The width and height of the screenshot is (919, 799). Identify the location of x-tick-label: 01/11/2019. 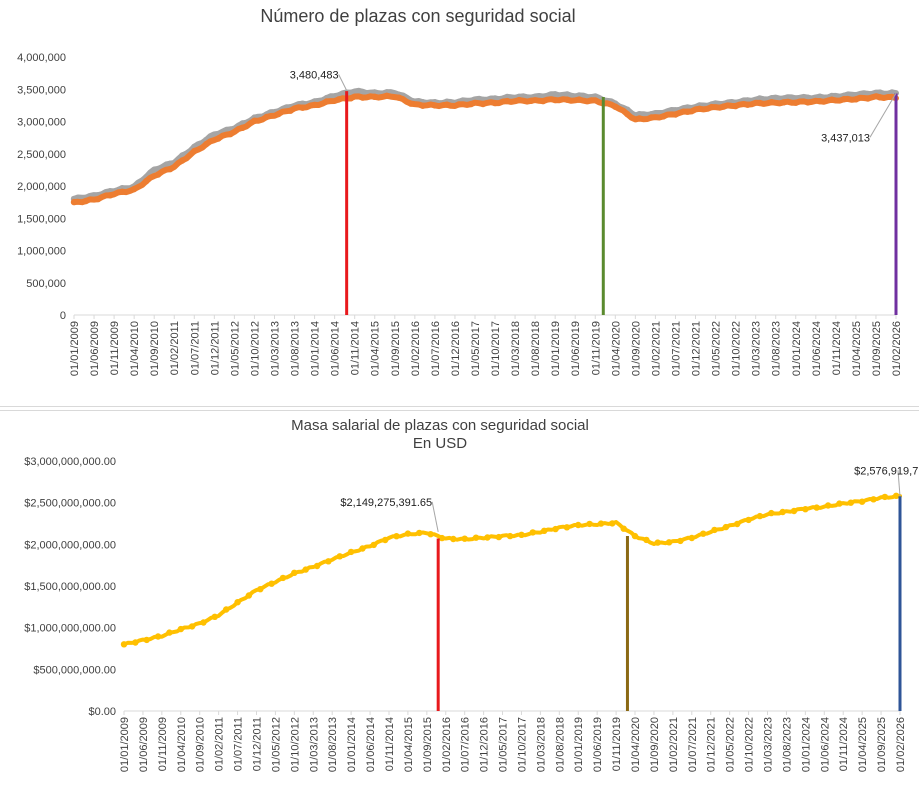
(596, 348).